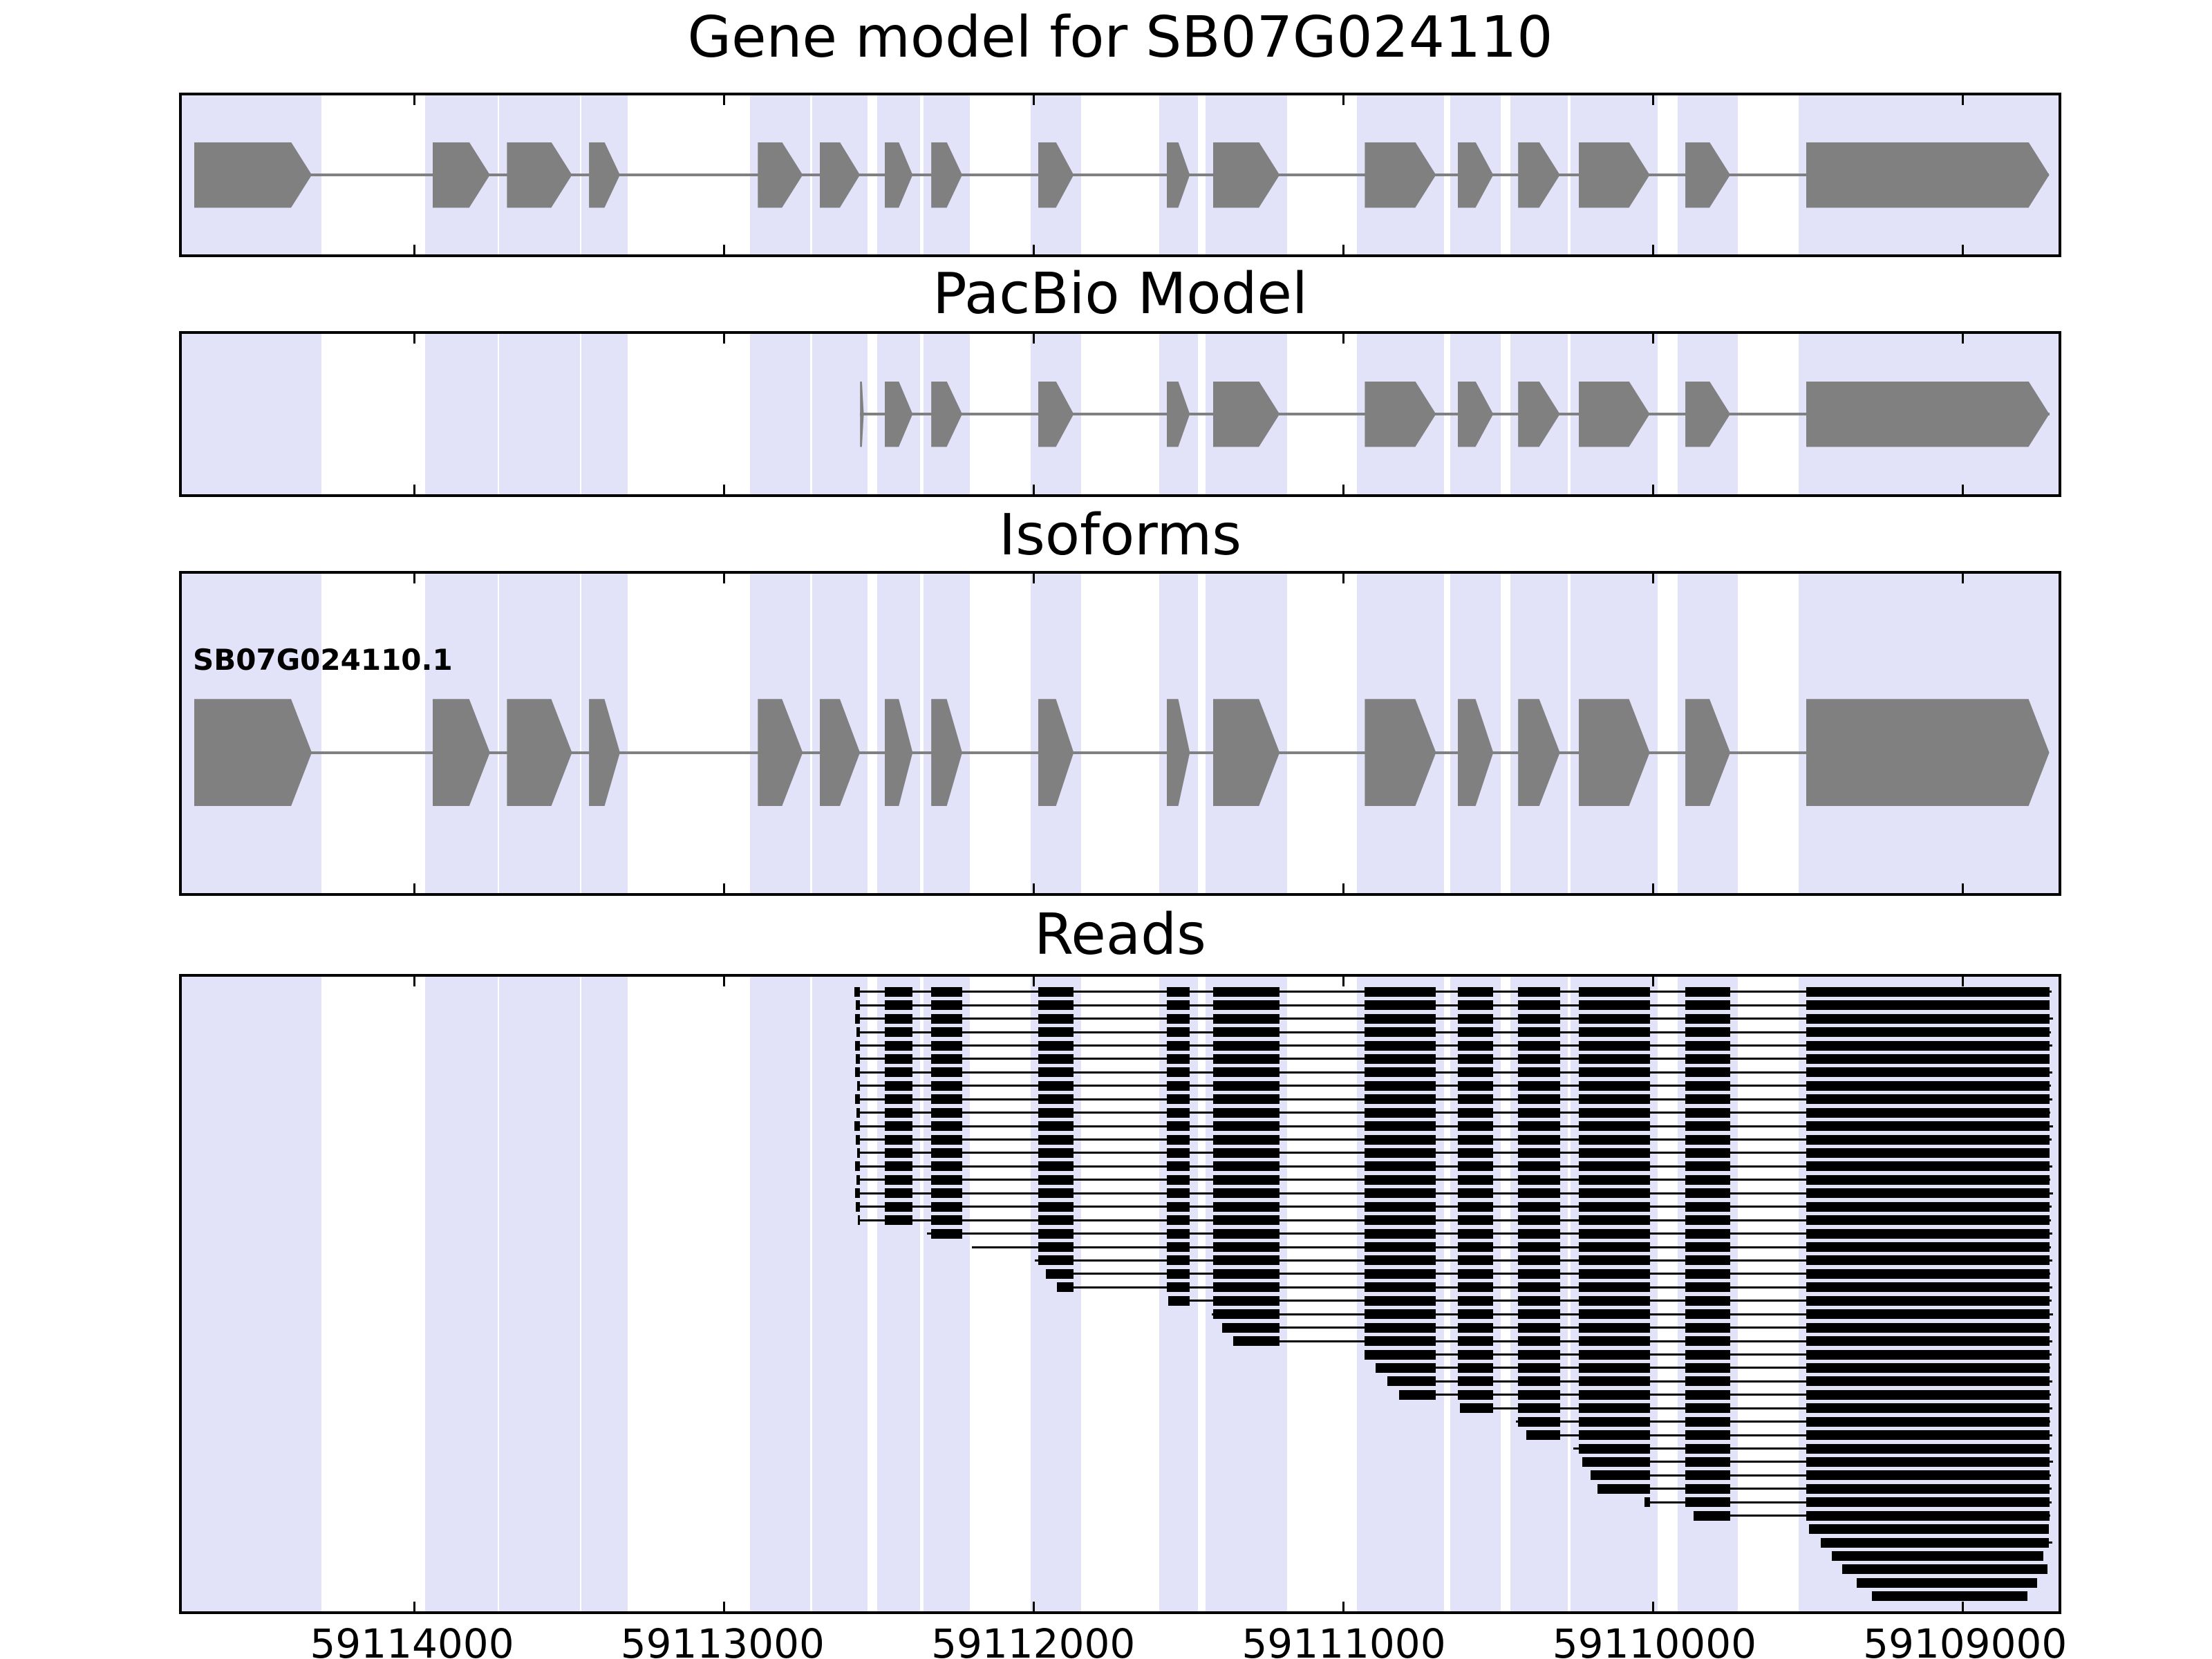 The height and width of the screenshot is (1659, 2212). What do you see at coordinates (253, 753) in the screenshot?
I see `exon-shape` at bounding box center [253, 753].